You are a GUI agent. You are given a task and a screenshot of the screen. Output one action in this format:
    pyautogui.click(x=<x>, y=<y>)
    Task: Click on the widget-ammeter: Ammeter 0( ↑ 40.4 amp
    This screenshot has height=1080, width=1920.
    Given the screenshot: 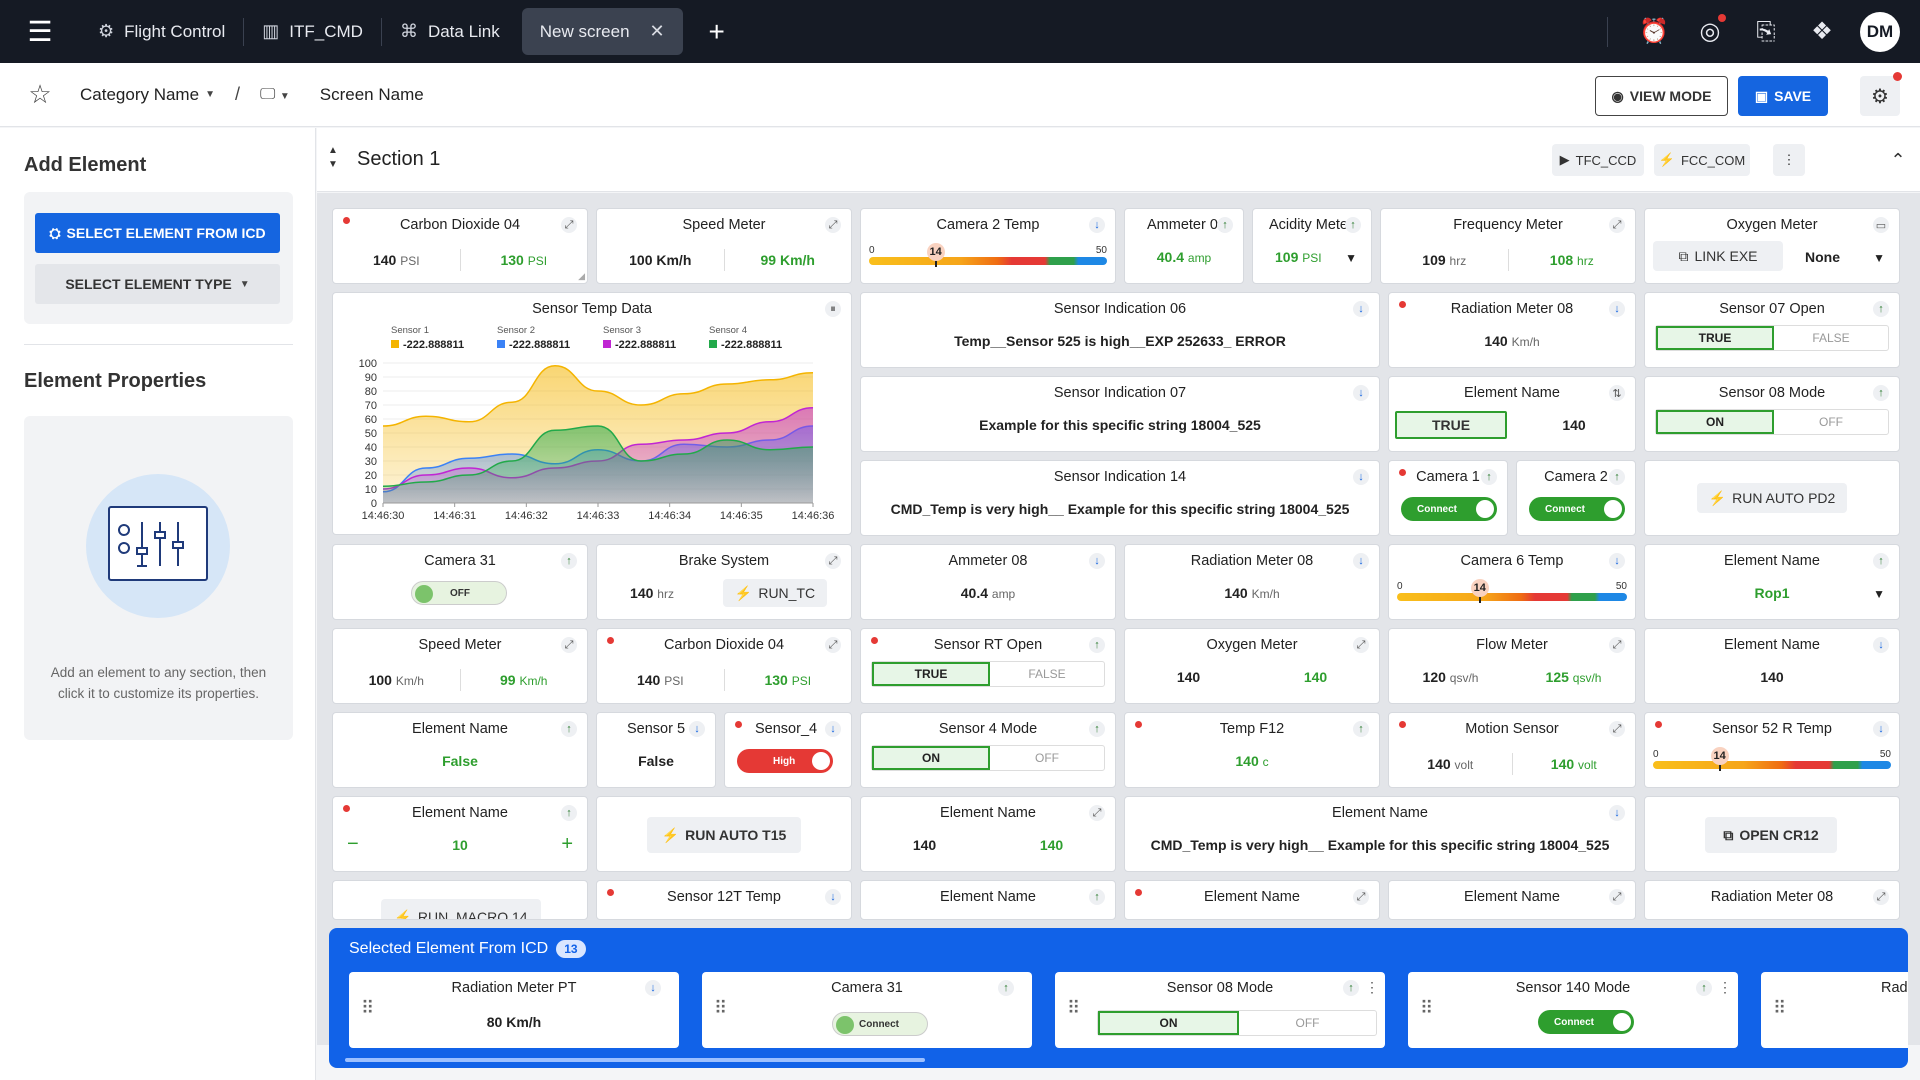 What is the action you would take?
    pyautogui.click(x=1184, y=246)
    